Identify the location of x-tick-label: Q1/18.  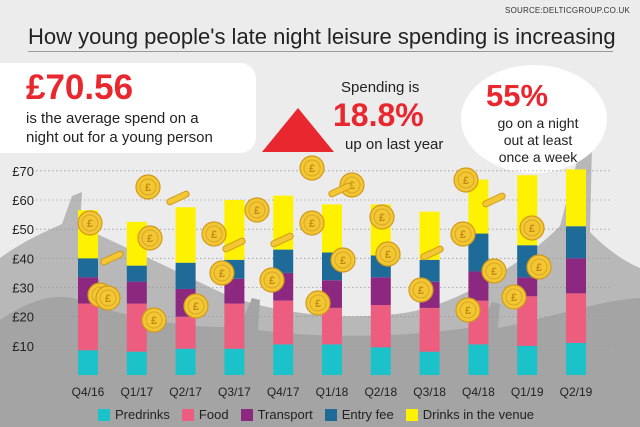
(332, 392).